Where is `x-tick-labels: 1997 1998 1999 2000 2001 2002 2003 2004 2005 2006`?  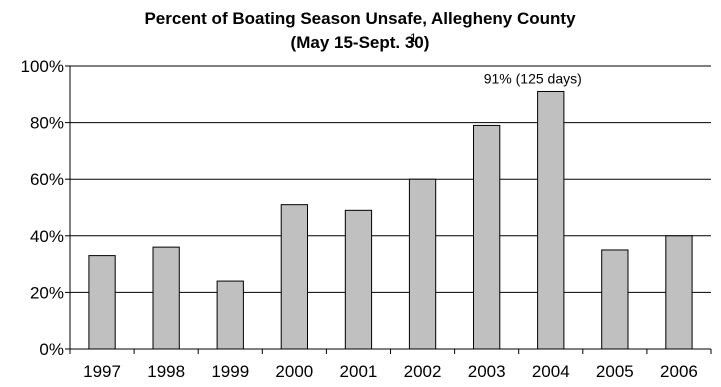
x-tick-labels: 1997 1998 1999 2000 2001 2002 2003 2004 2005 2006 is located at coordinates (390, 371).